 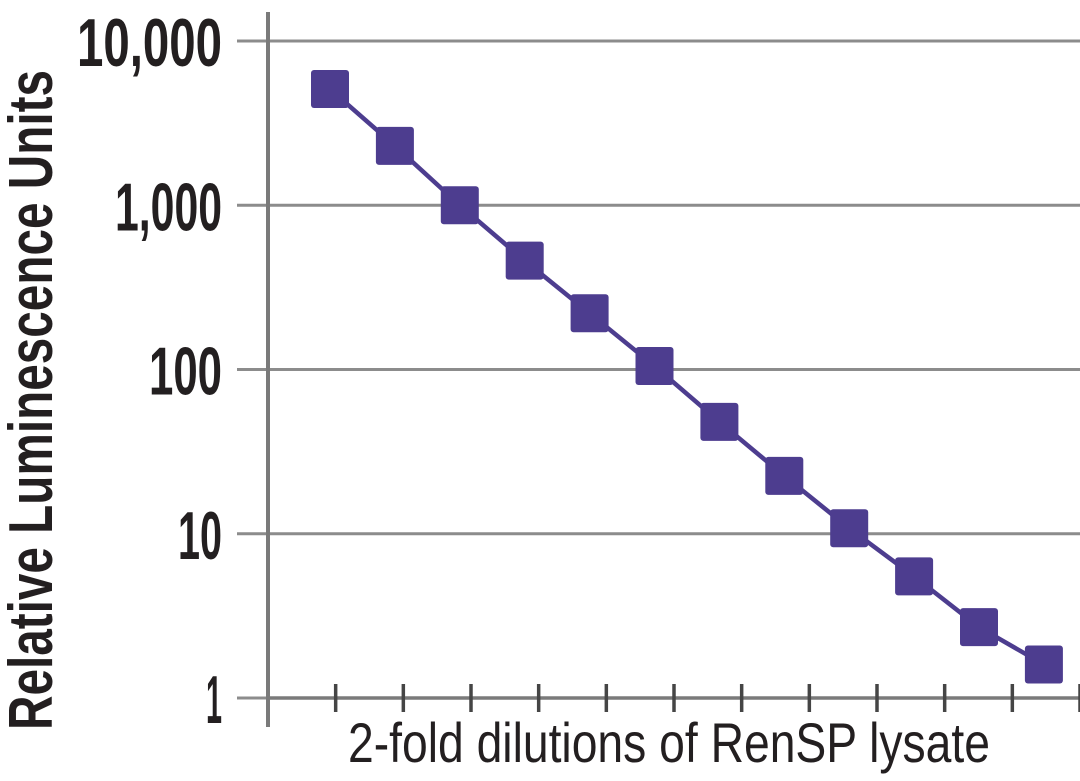 I want to click on y-axis-tick-labels: 10,000 1,000 100 10 1, so click(x=149, y=371).